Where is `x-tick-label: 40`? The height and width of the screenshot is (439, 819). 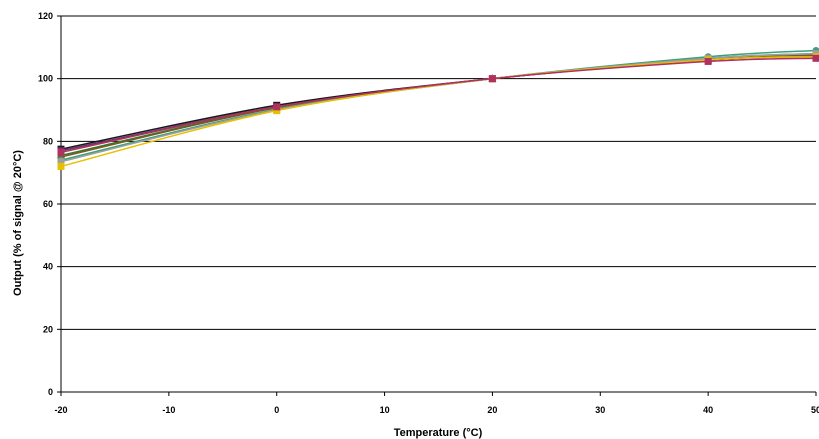
x-tick-label: 40 is located at coordinates (708, 410).